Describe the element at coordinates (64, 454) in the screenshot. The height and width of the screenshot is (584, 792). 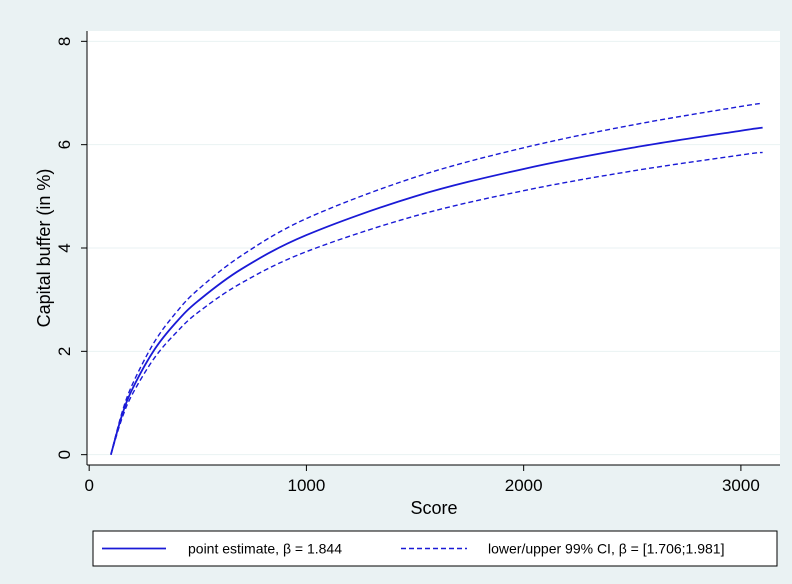
I see `y-tick-label: 0` at that location.